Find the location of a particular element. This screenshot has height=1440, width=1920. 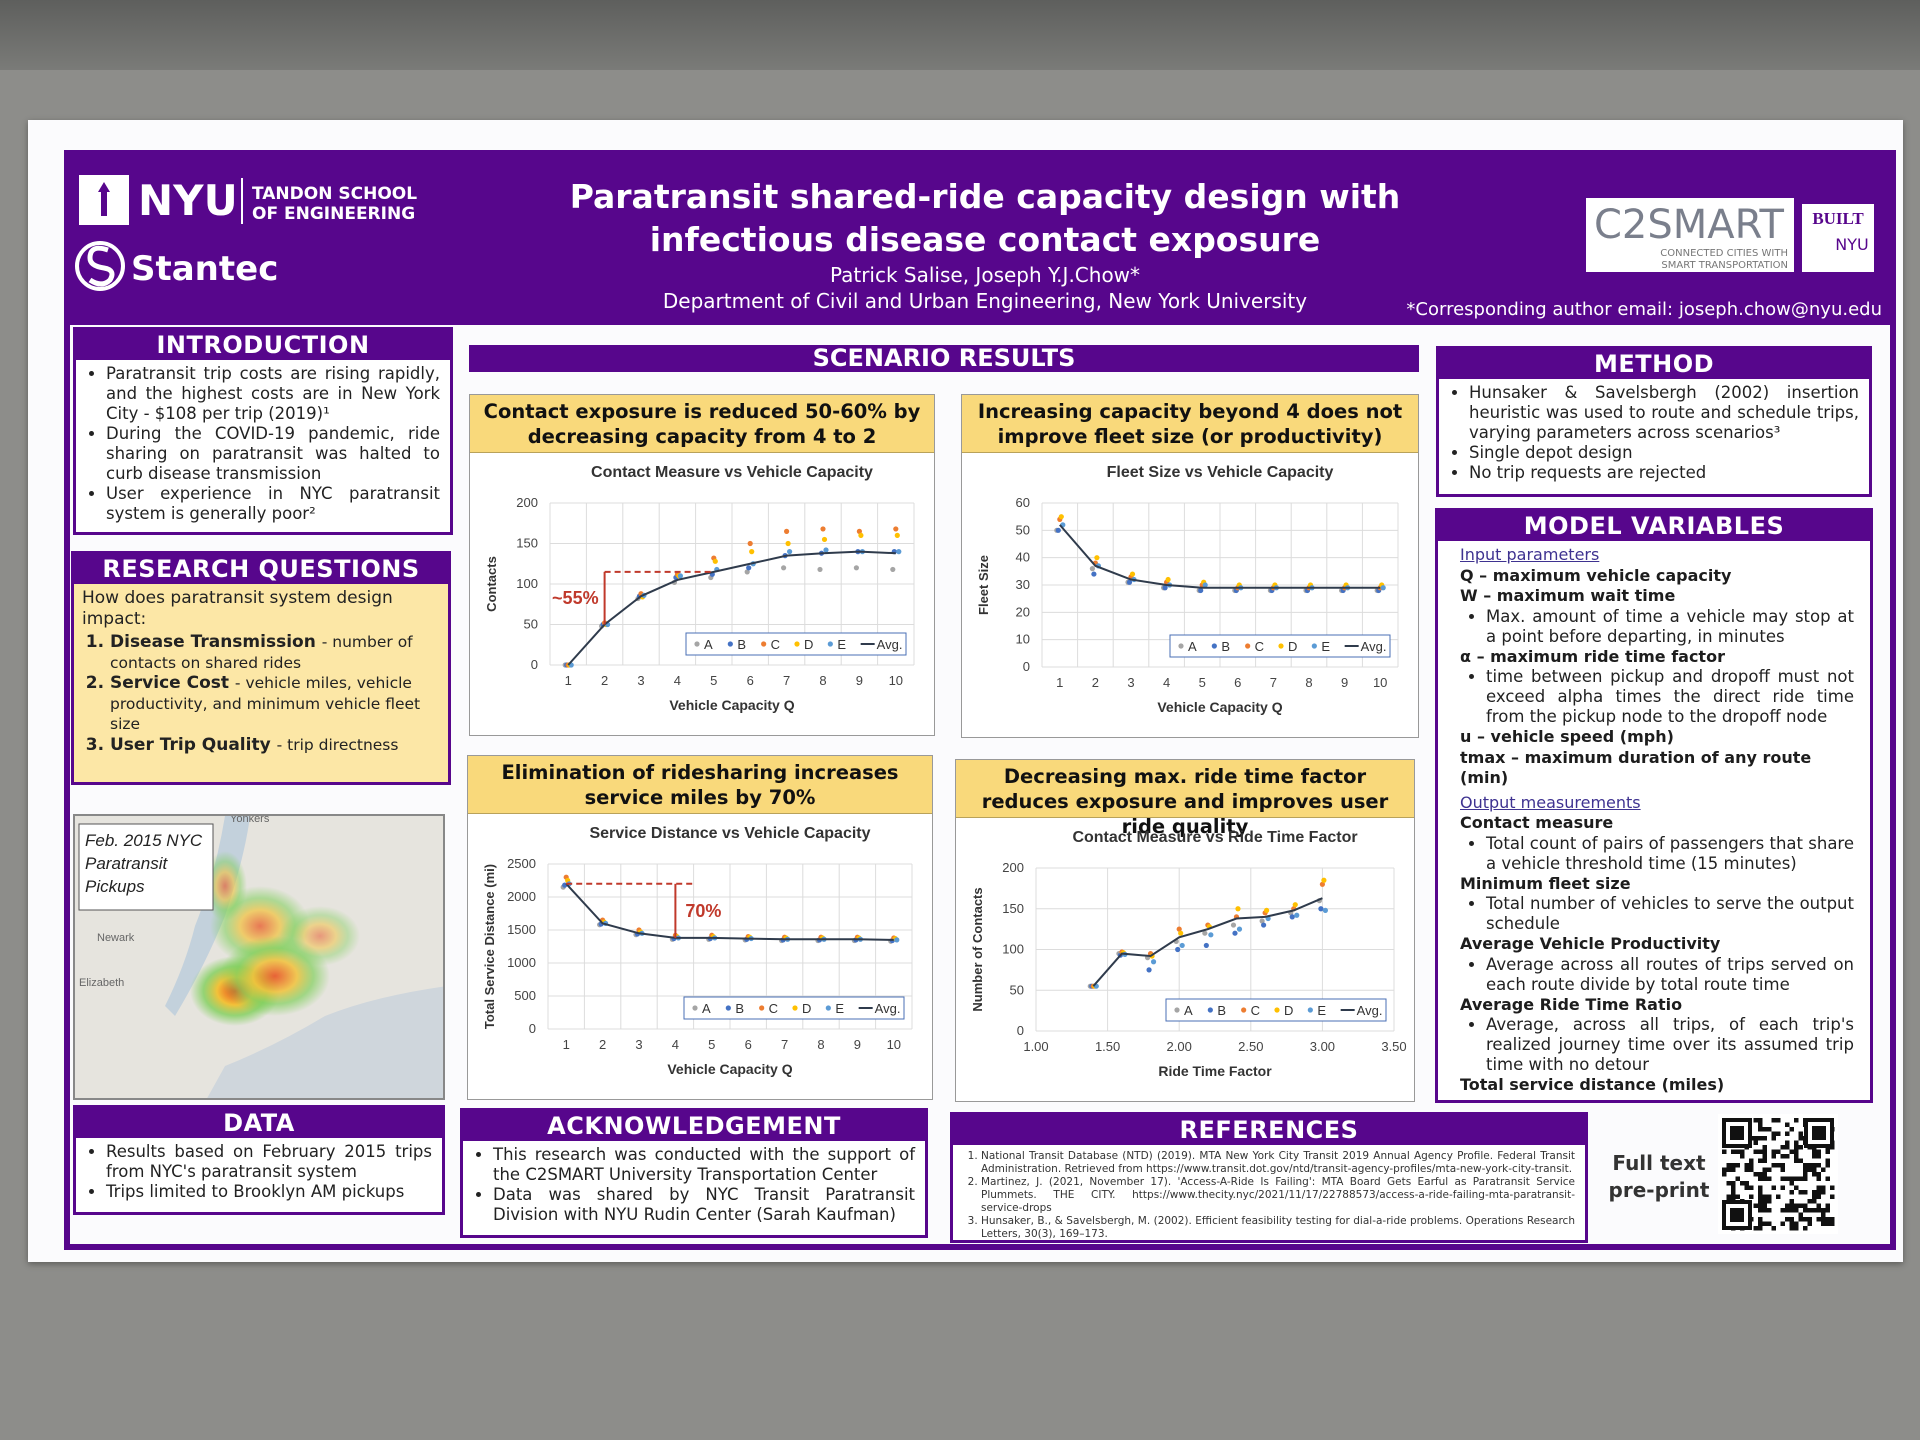

x-tick-label: 10 is located at coordinates (1380, 682).